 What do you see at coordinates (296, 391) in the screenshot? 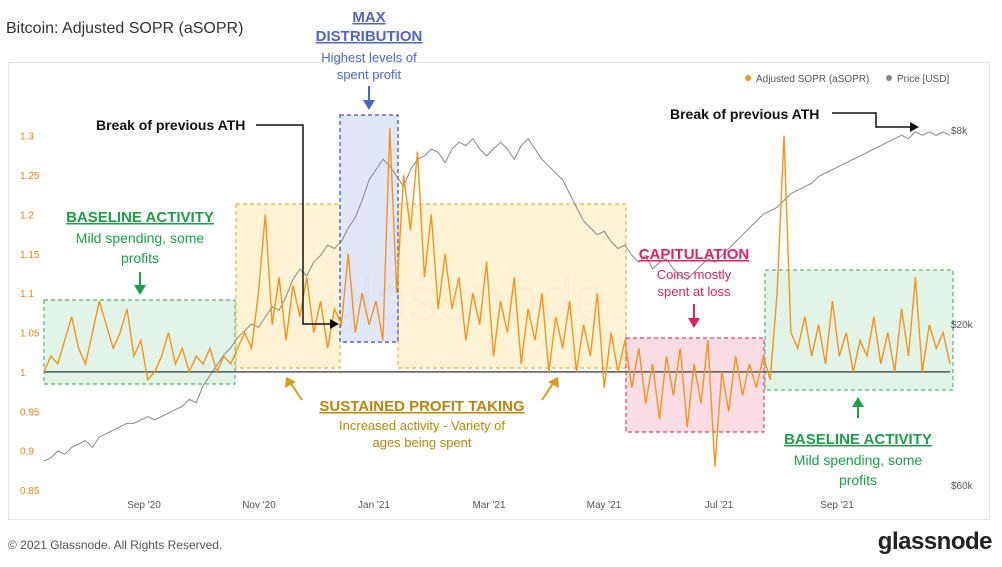
I see `profit-arrow-left-icon` at bounding box center [296, 391].